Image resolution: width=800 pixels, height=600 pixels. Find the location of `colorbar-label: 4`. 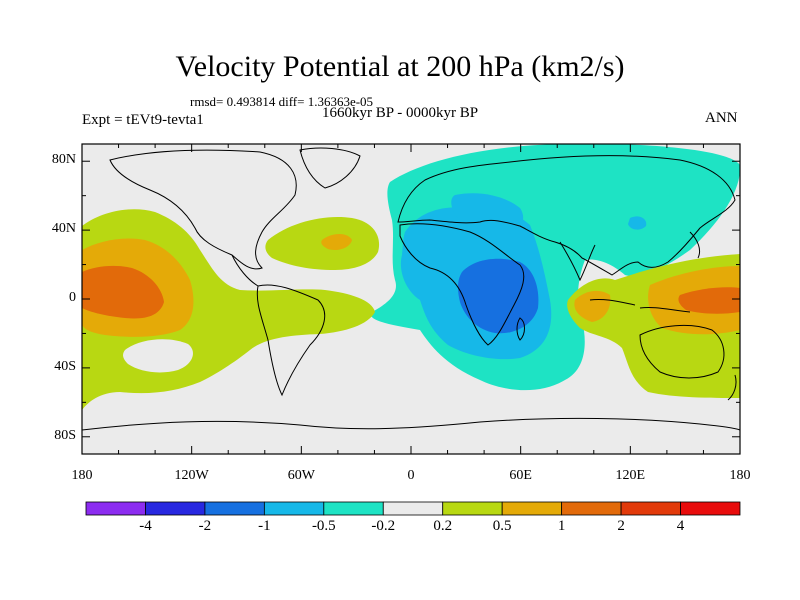

colorbar-label: 4 is located at coordinates (680, 526).